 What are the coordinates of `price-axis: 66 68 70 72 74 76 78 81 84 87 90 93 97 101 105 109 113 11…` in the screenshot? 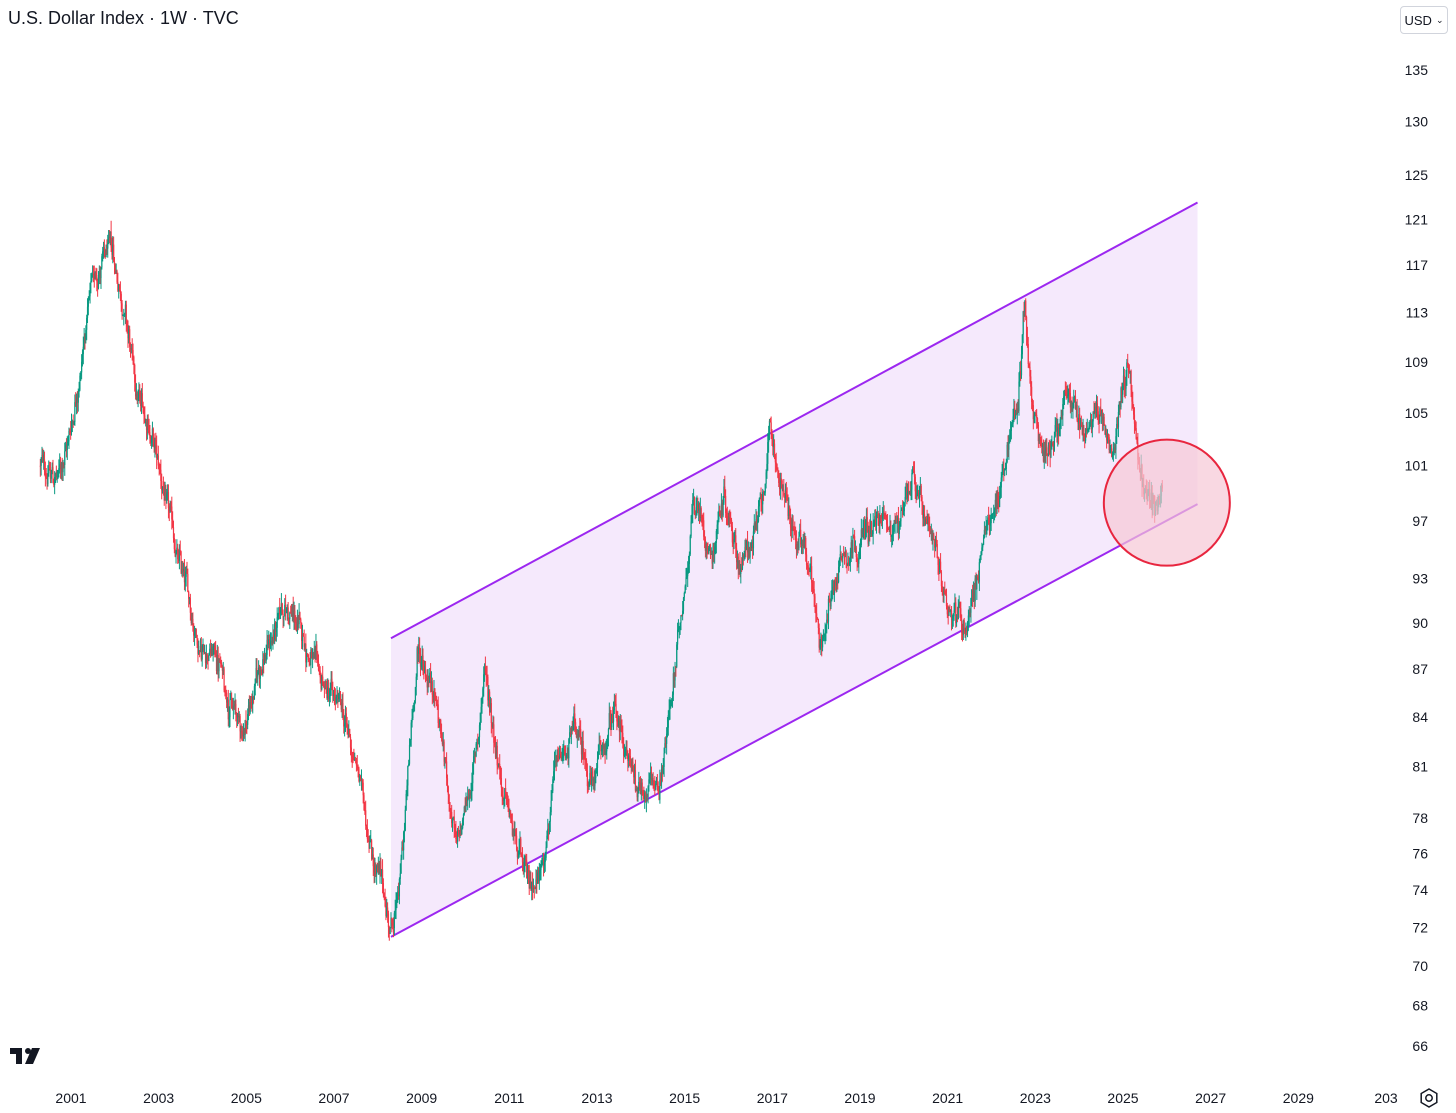 It's located at (1417, 558).